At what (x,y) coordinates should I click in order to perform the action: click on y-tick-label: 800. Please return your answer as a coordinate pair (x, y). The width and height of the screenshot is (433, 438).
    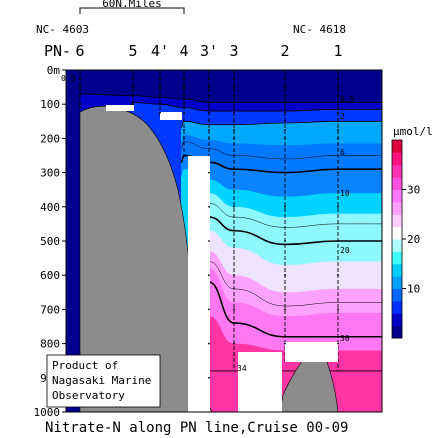
    Looking at the image, I should click on (50, 344).